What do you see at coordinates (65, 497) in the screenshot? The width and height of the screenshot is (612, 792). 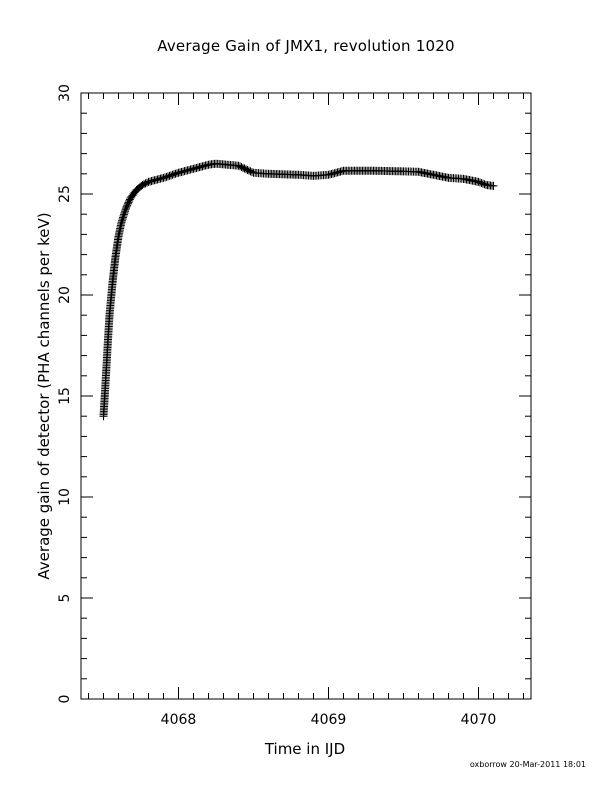 I see `y-tick-label: 10` at bounding box center [65, 497].